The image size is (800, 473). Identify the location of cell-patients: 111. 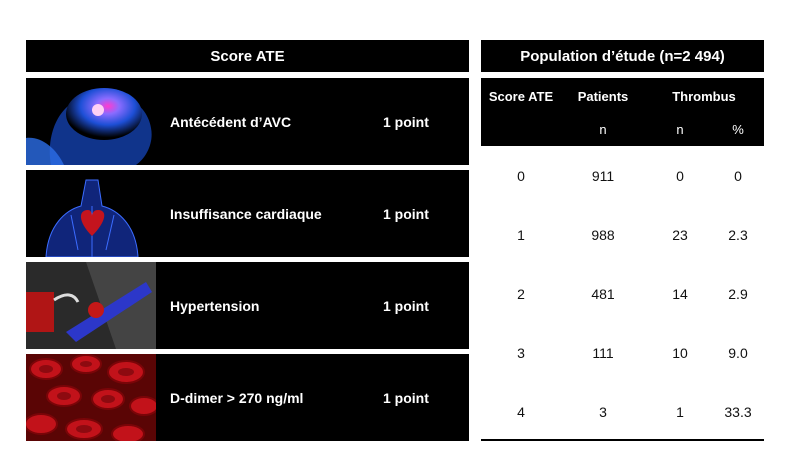
(603, 353).